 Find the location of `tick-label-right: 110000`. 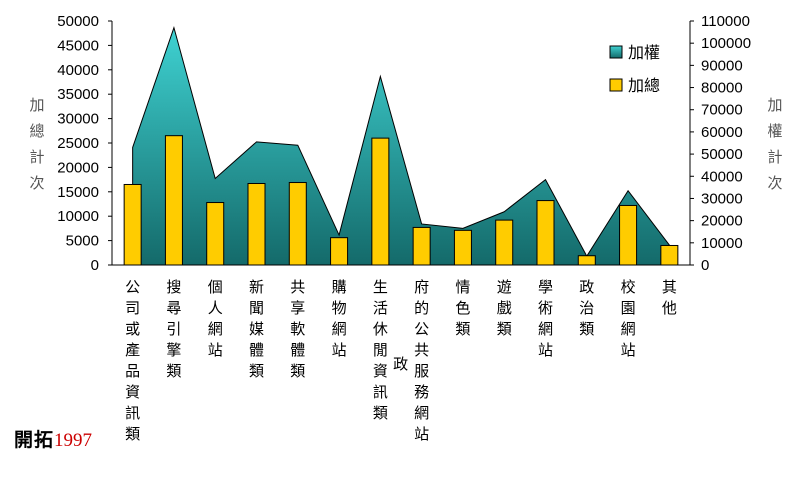

tick-label-right: 110000 is located at coordinates (725, 21).